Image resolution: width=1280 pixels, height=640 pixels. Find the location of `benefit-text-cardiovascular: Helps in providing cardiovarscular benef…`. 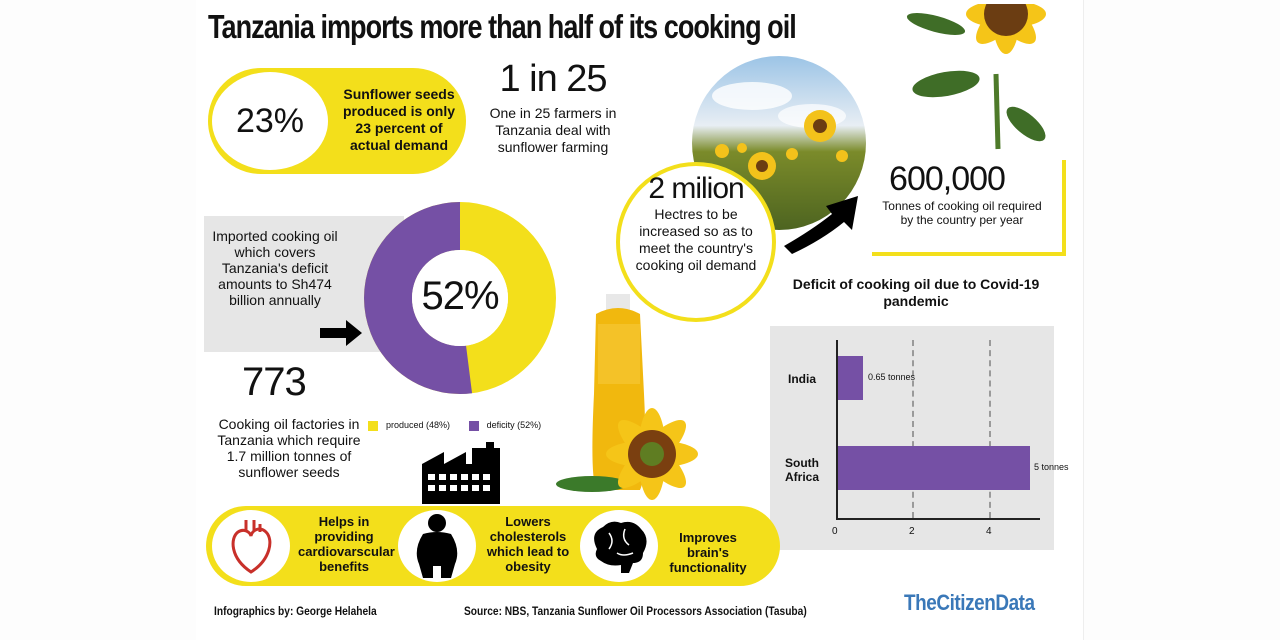

benefit-text-cardiovascular: Helps in providing cardiovarscular benef… is located at coordinates (346, 544).